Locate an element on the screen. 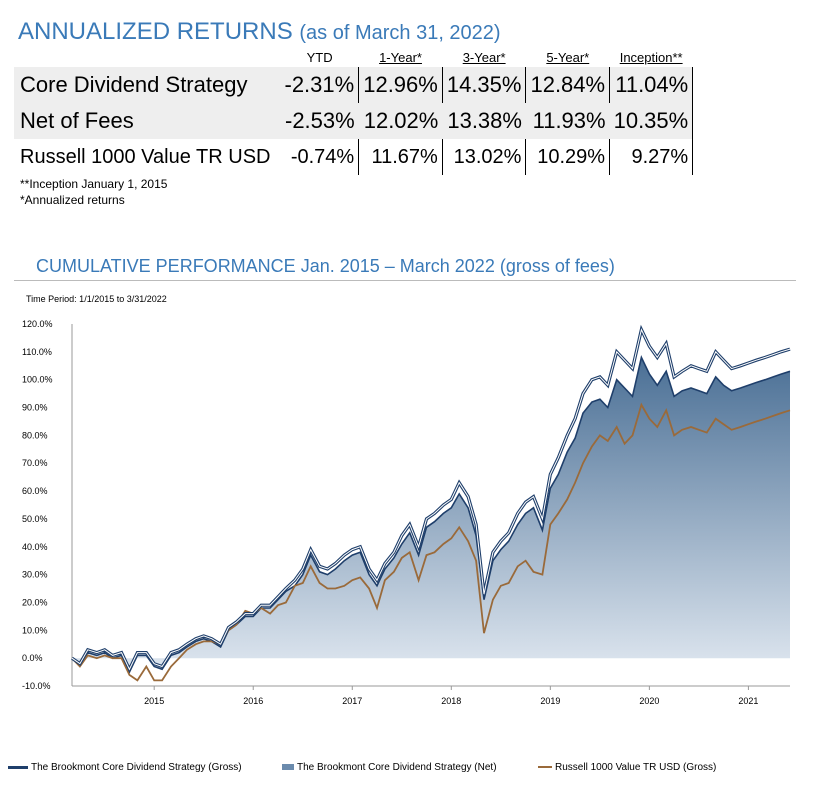 This screenshot has height=792, width=814. row-ytd: -2.53% is located at coordinates (319, 121).